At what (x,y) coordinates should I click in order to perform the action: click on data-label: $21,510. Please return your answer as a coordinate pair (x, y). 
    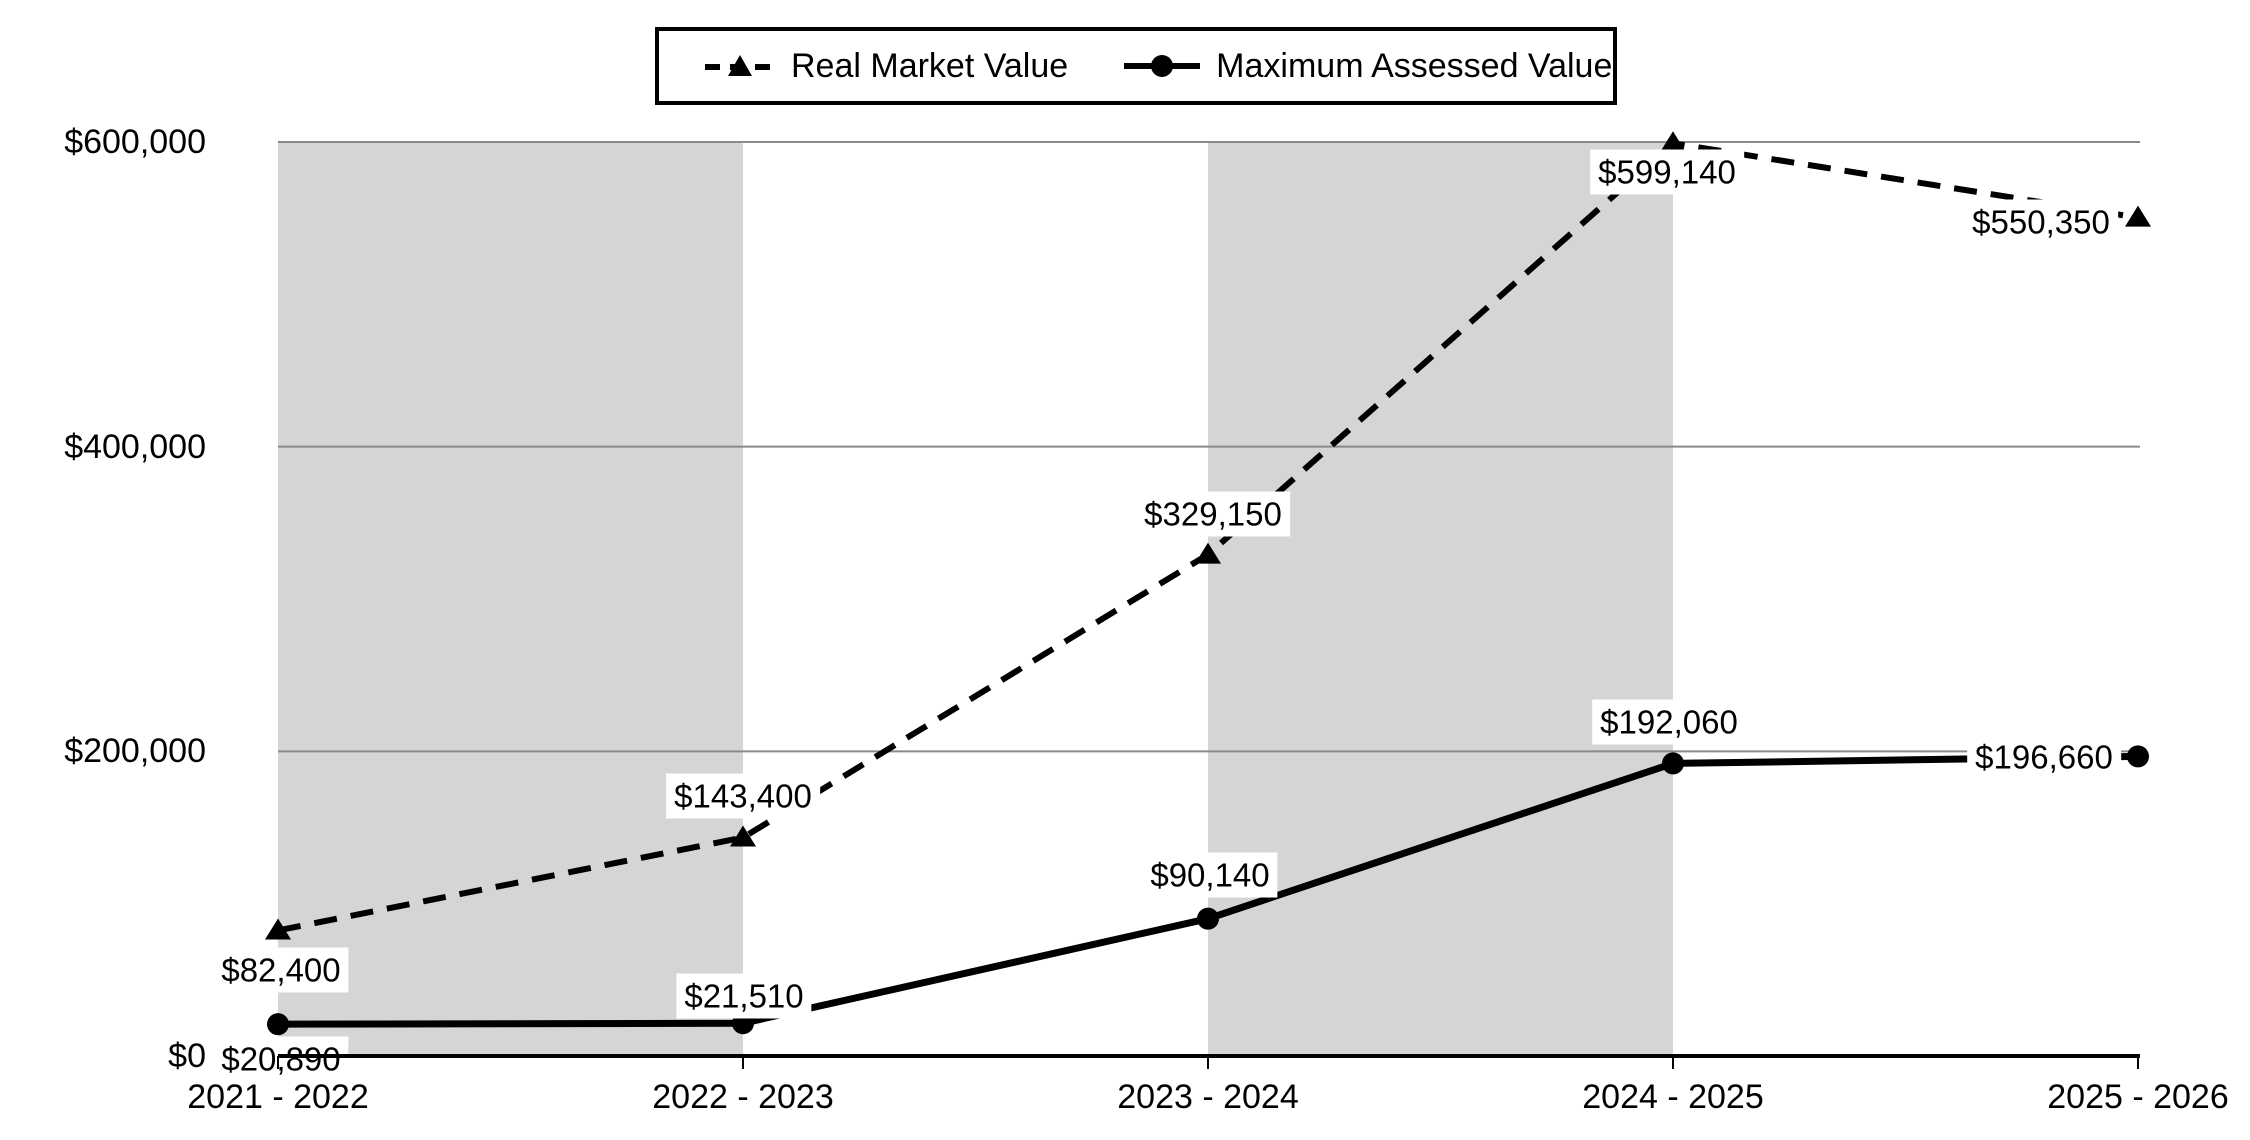
    Looking at the image, I should click on (744, 996).